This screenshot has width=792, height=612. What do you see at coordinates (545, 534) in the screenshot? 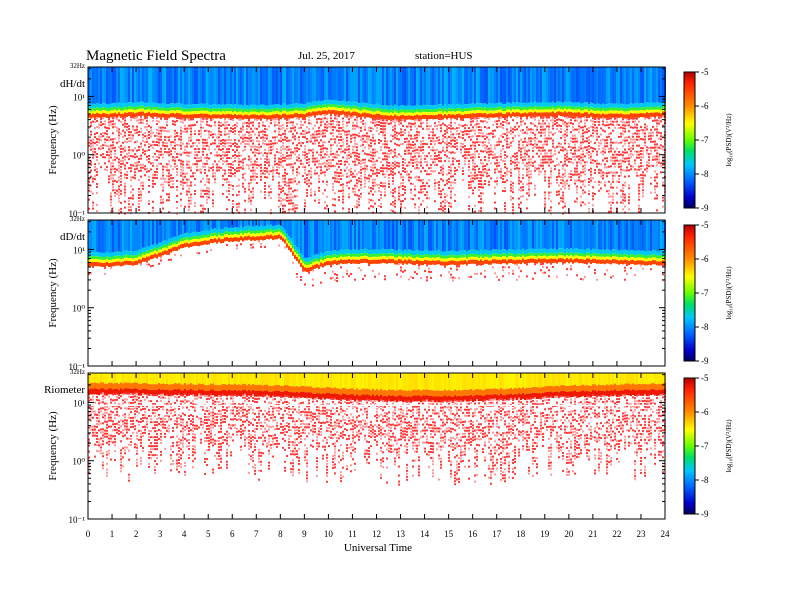
I see `x-tick-label: 19` at bounding box center [545, 534].